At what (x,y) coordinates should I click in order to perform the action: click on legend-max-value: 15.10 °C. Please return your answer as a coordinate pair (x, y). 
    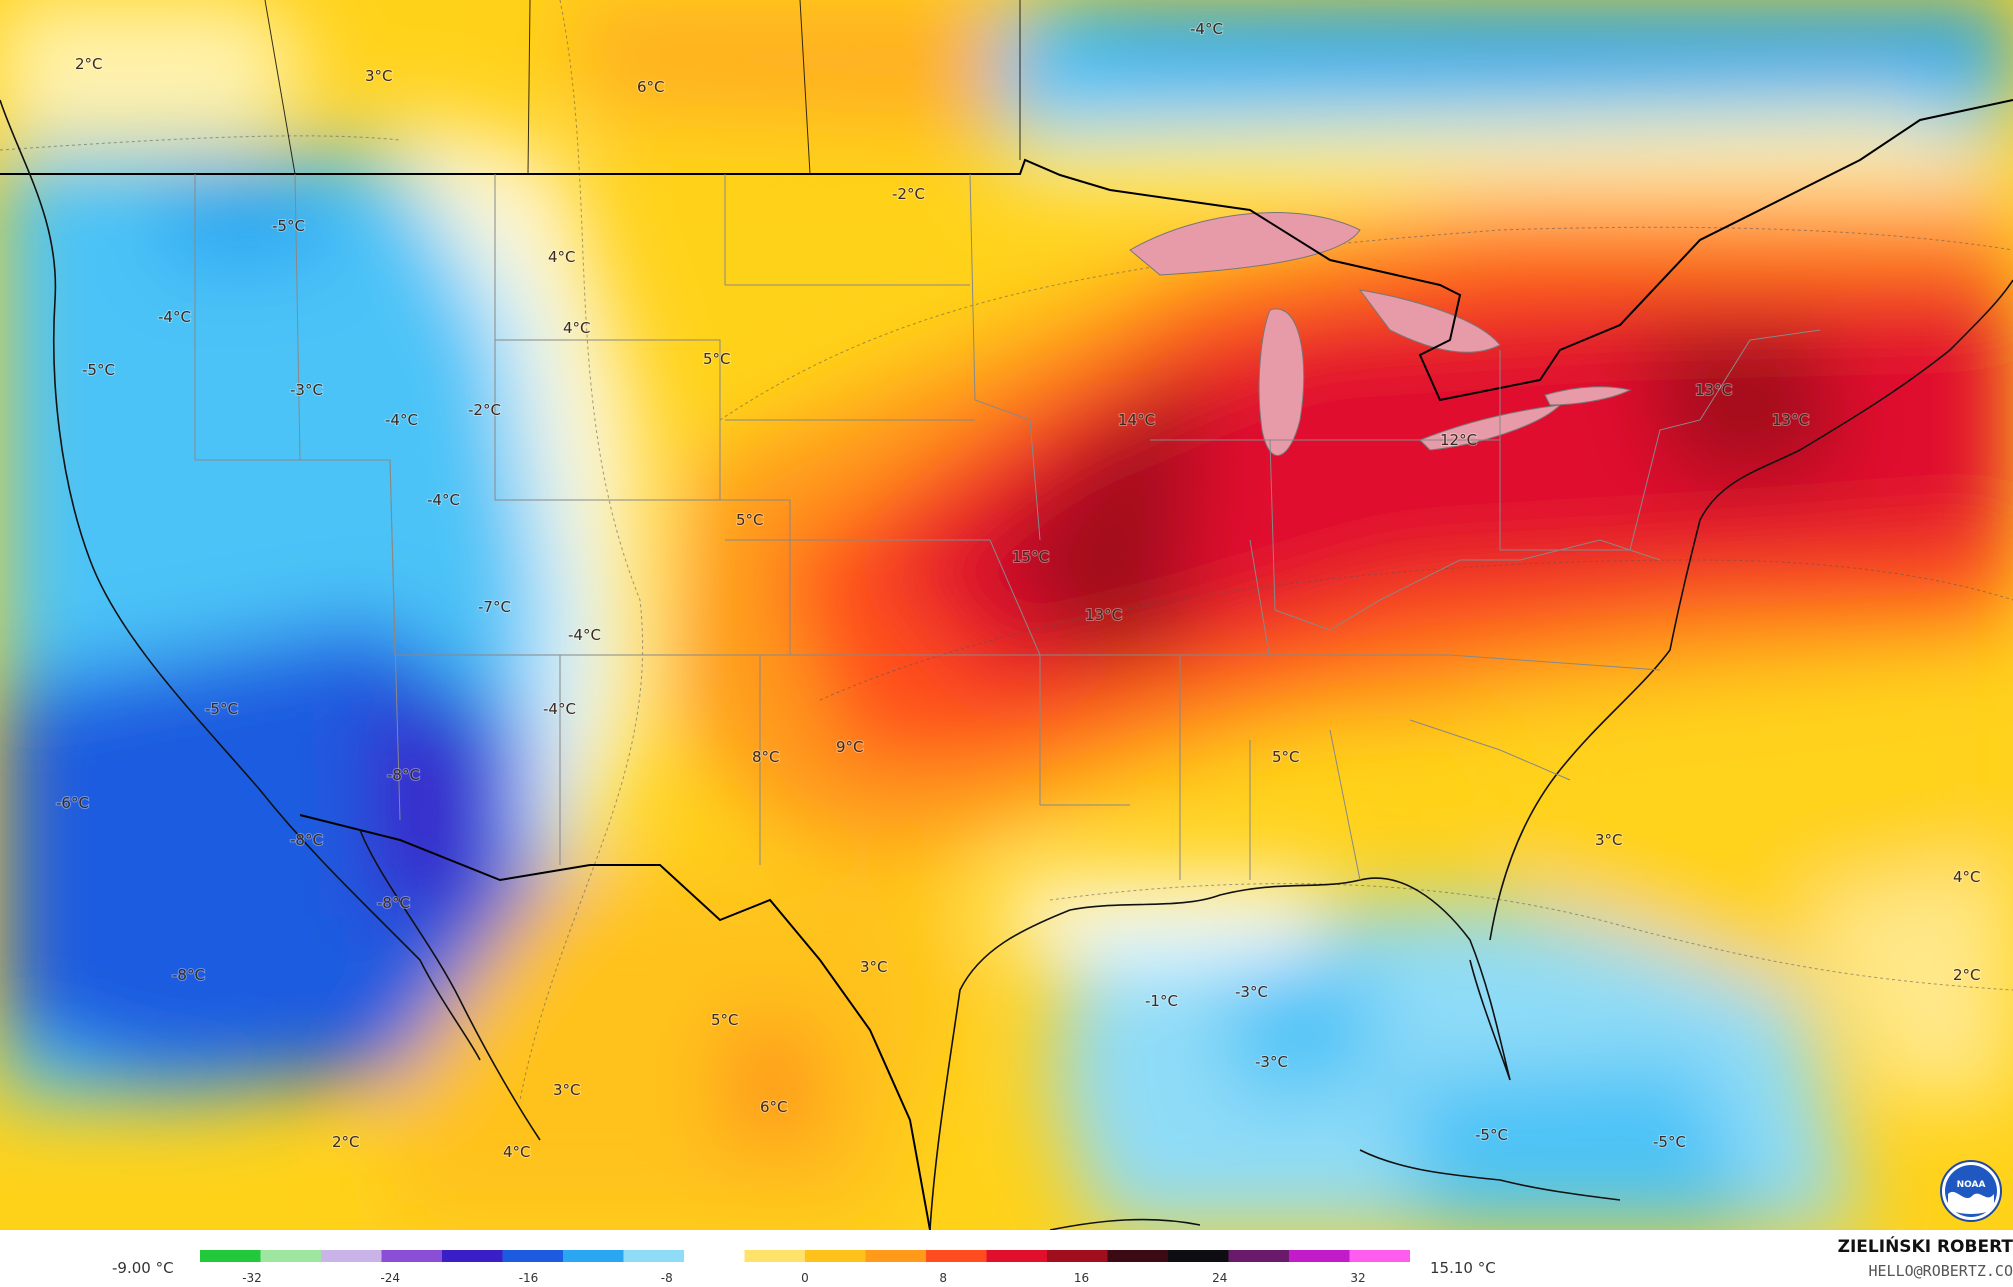
    Looking at the image, I should click on (1463, 1268).